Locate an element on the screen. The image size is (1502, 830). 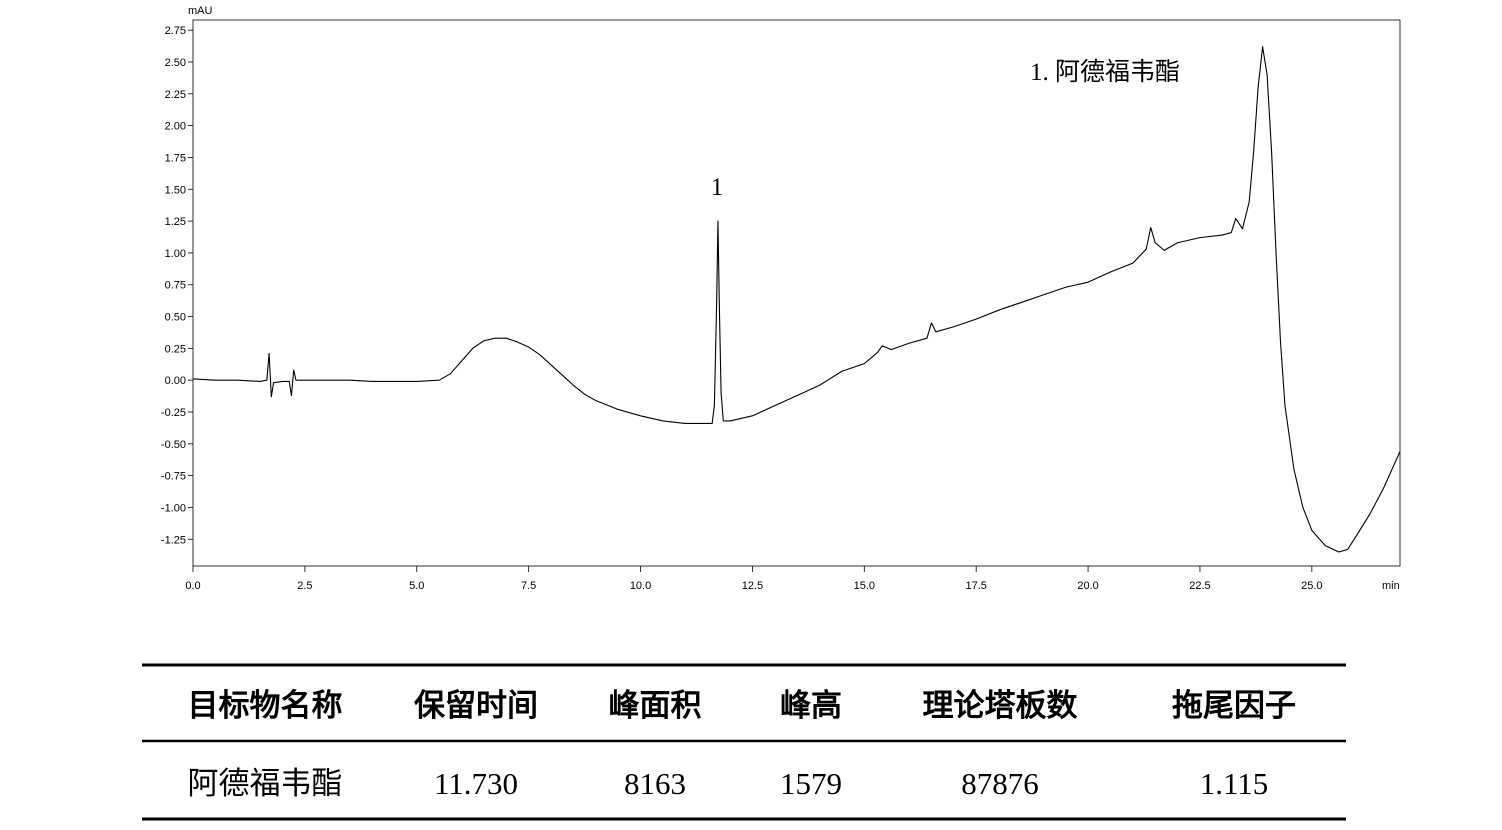
table-cell: 11.730 is located at coordinates (476, 783).